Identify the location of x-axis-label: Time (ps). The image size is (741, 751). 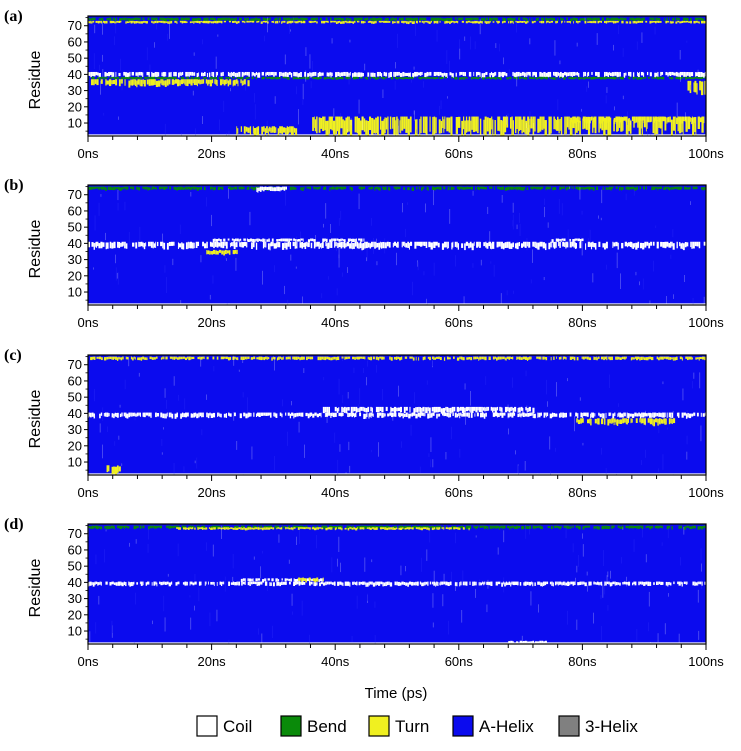
(396, 693).